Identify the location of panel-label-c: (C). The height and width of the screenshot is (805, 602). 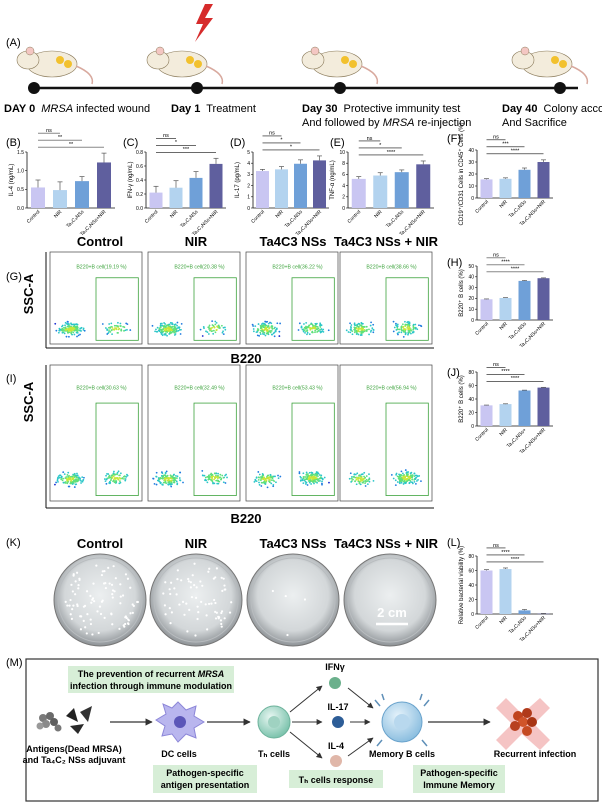
(130, 143).